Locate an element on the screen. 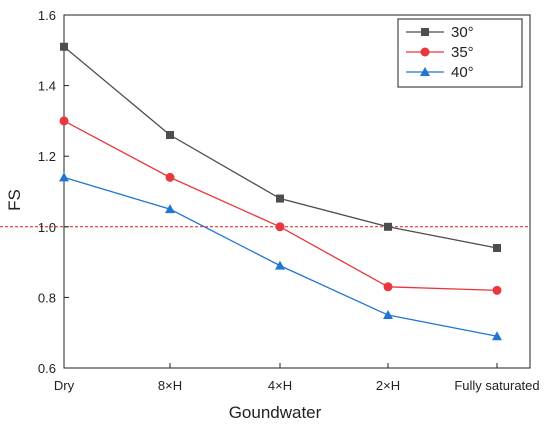 This screenshot has height=425, width=550. y-tick-label: 0.8 is located at coordinates (47, 297).